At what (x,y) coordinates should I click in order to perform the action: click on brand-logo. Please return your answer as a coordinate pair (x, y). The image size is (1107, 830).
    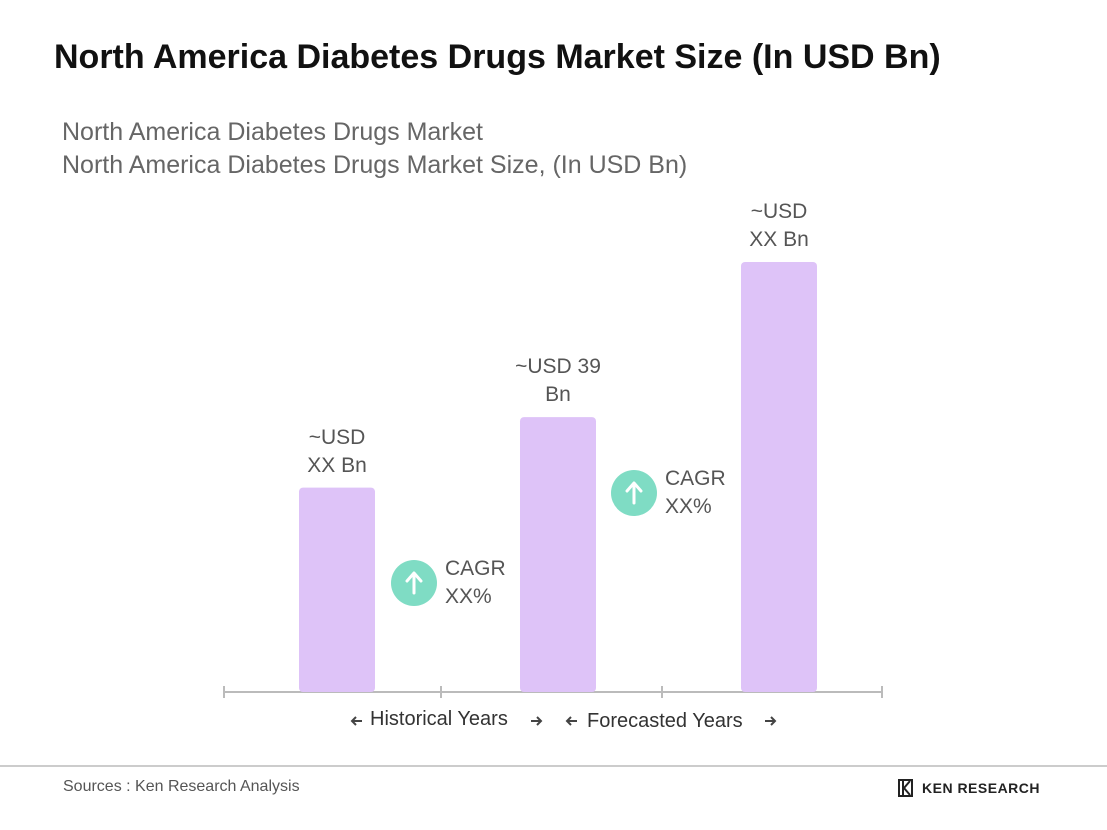
    Looking at the image, I should click on (905, 788).